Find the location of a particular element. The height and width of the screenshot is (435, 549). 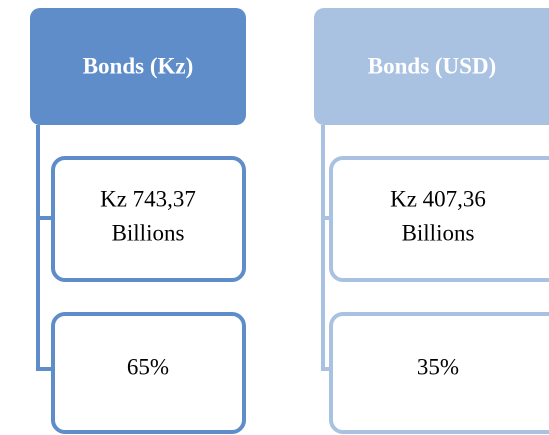

item-text: Kz 743,37 is located at coordinates (148, 198).